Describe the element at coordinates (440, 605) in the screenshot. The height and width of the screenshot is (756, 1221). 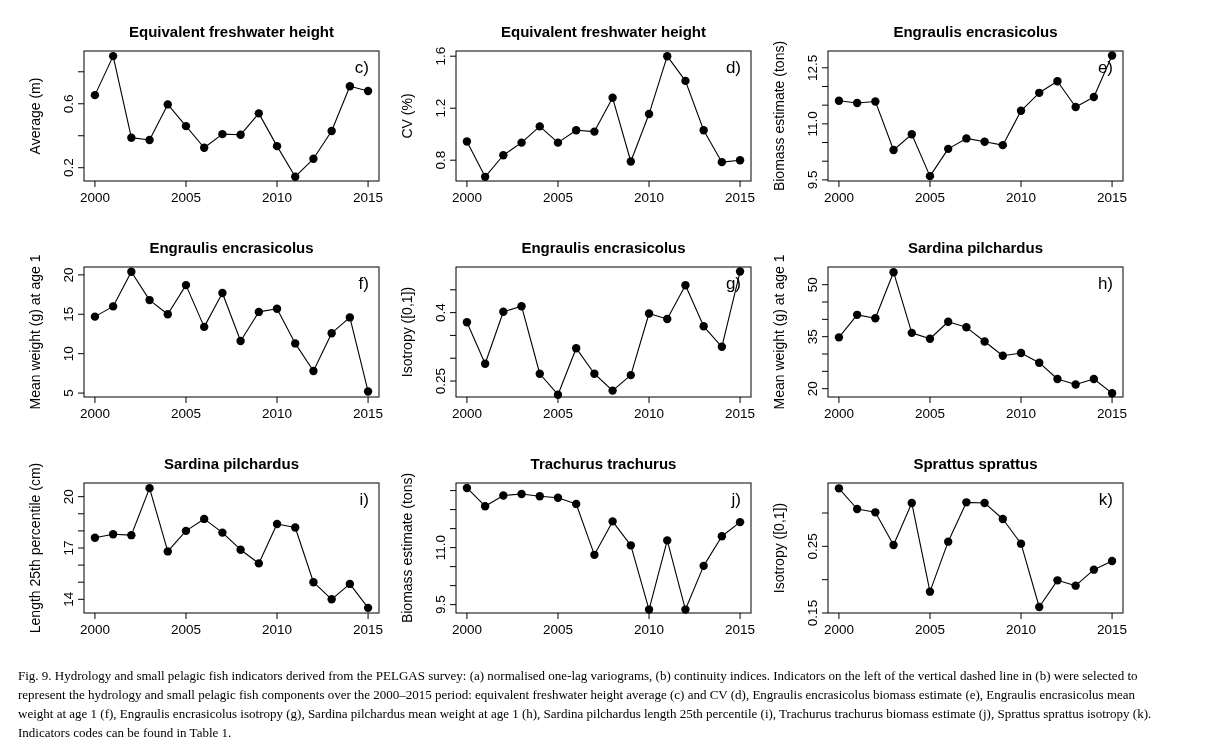
I see `y-tick-label: 9.5` at that location.